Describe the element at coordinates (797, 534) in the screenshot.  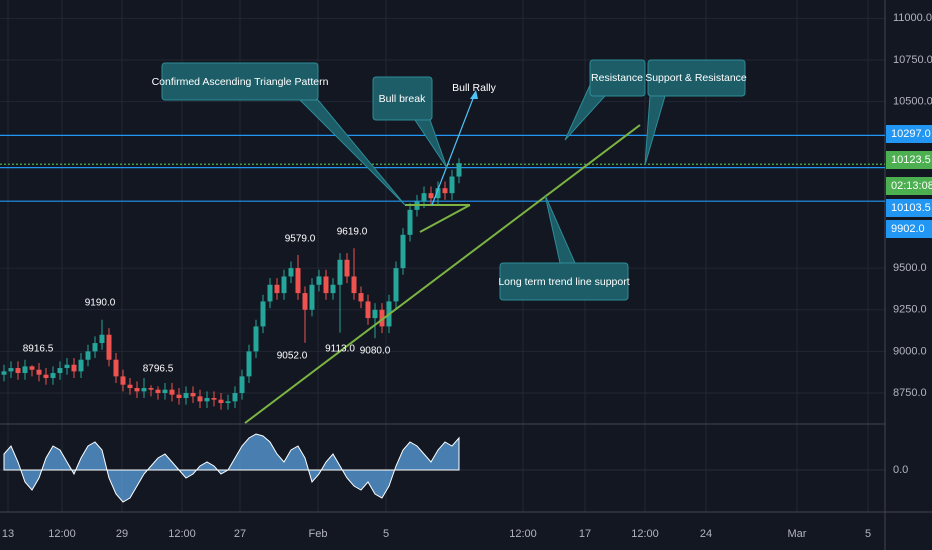
I see `x-tick-label: Mar` at that location.